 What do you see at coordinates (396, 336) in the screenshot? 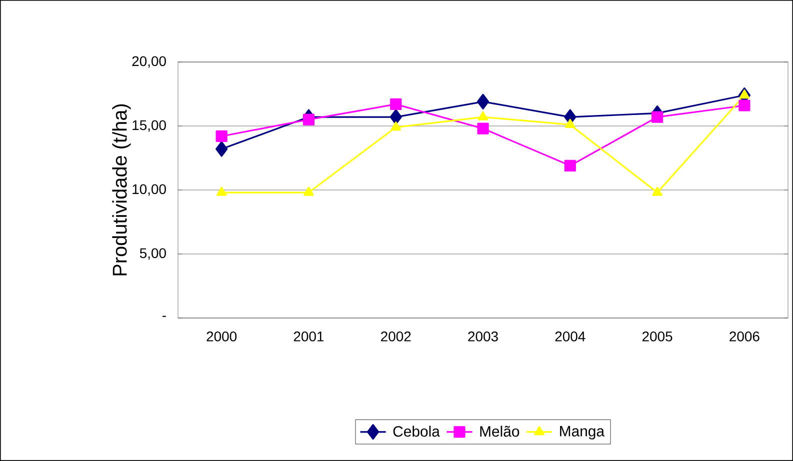
I see `x-tick-label: 2002` at bounding box center [396, 336].